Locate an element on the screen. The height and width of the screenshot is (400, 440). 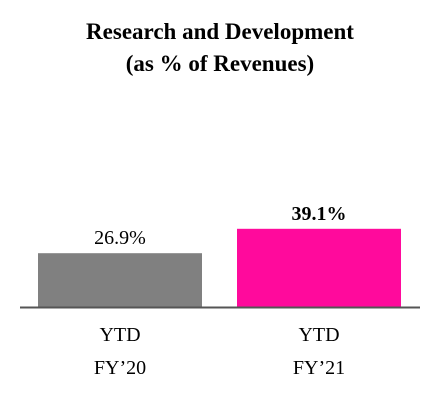
category-label-1-line-1: YTD is located at coordinates (119, 335).